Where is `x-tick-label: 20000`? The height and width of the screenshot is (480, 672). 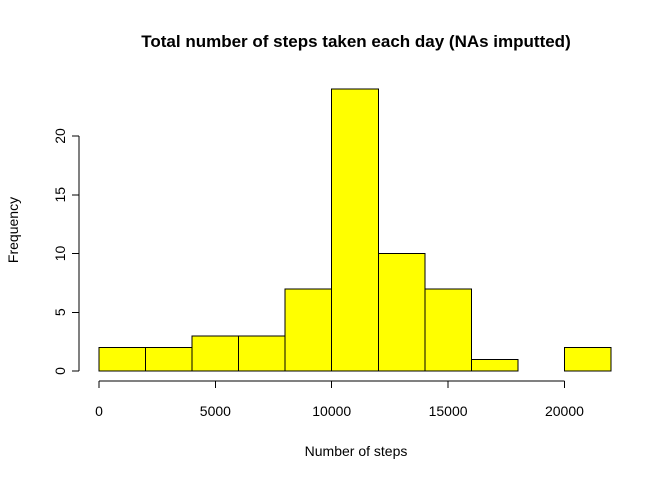 x-tick-label: 20000 is located at coordinates (564, 411).